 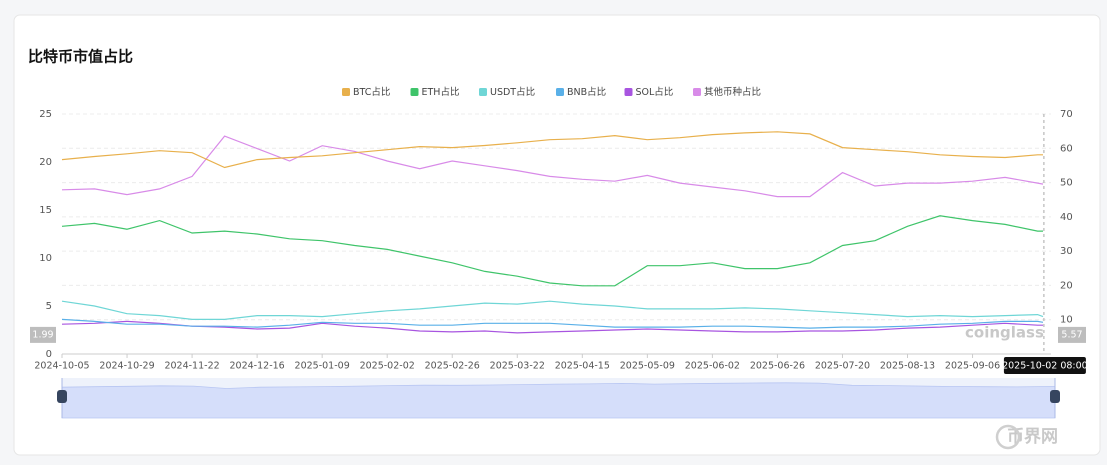 What do you see at coordinates (61, 366) in the screenshot?
I see `x-tick-label: 2024-10-05` at bounding box center [61, 366].